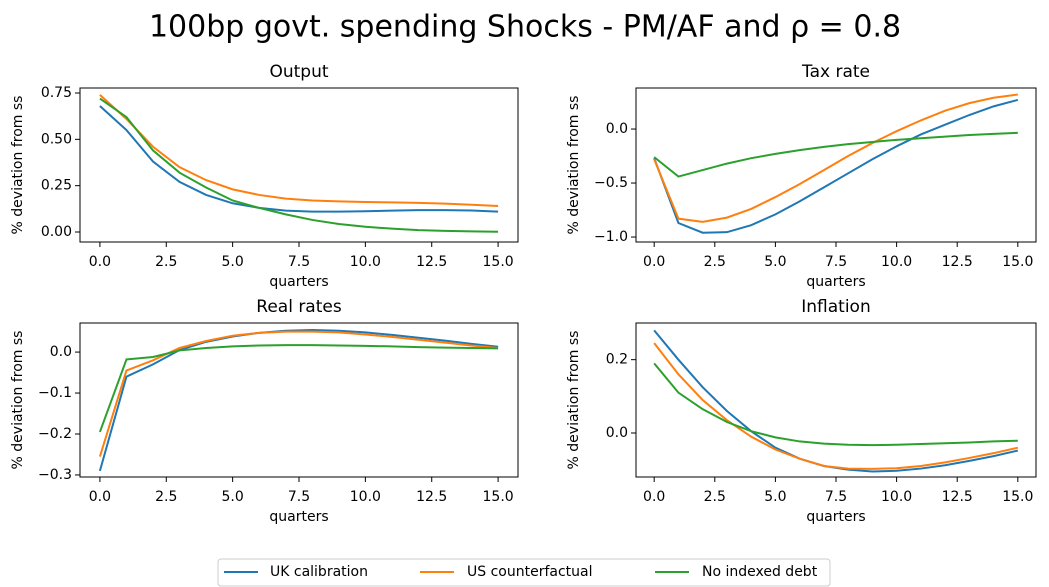  Describe the element at coordinates (55, 434) in the screenshot. I see `y-tick-label: −0.2` at that location.